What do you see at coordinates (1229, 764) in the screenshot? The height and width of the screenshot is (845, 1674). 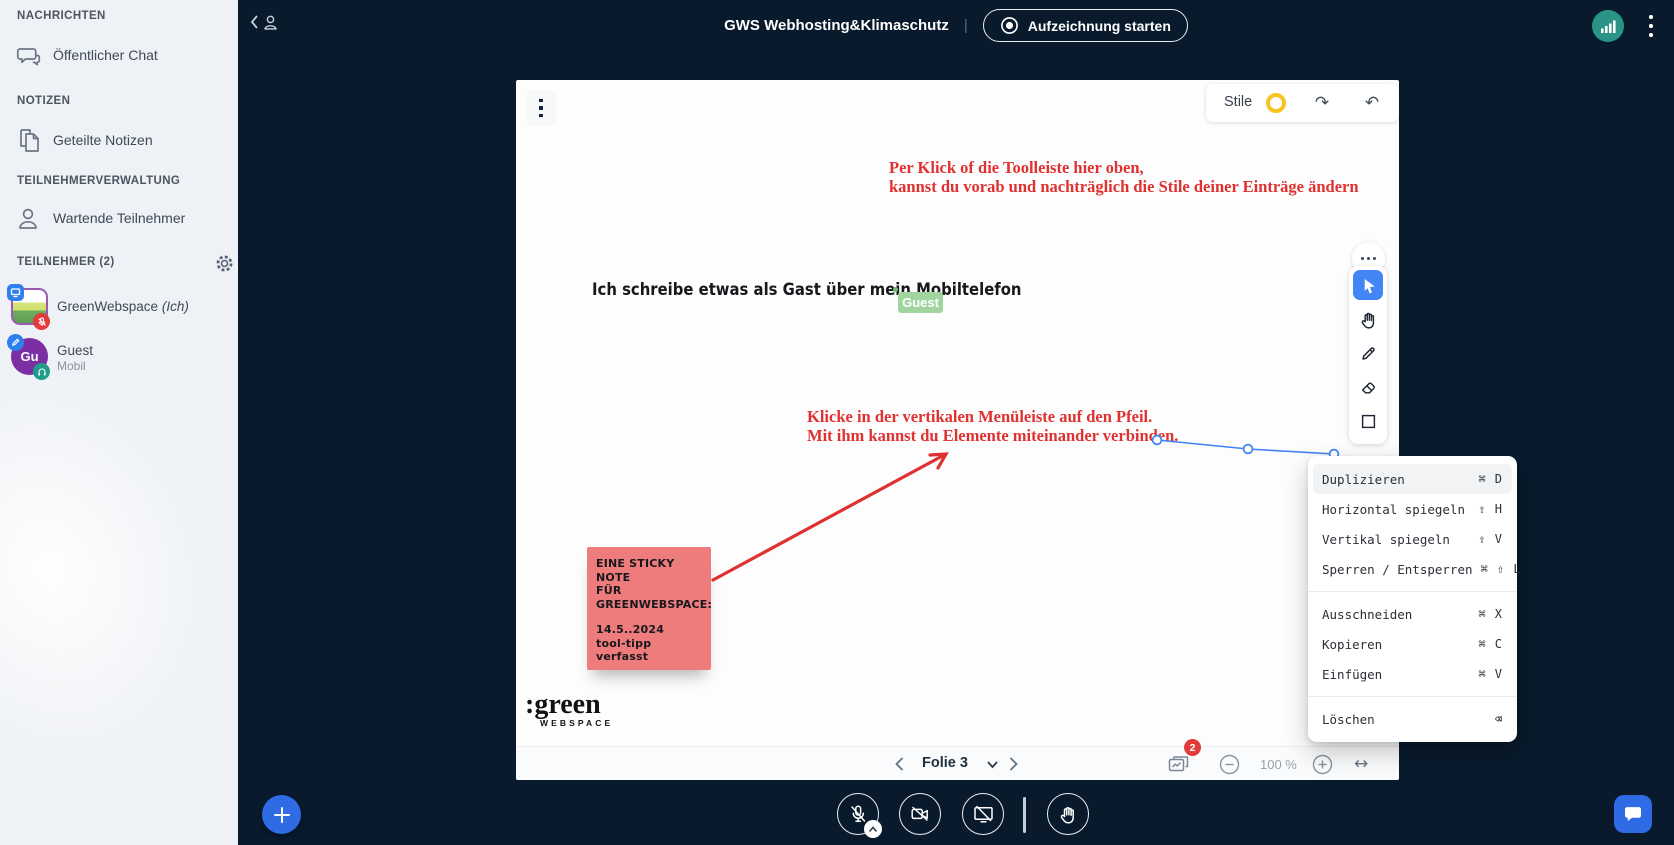 I see `zoom-out-icon` at bounding box center [1229, 764].